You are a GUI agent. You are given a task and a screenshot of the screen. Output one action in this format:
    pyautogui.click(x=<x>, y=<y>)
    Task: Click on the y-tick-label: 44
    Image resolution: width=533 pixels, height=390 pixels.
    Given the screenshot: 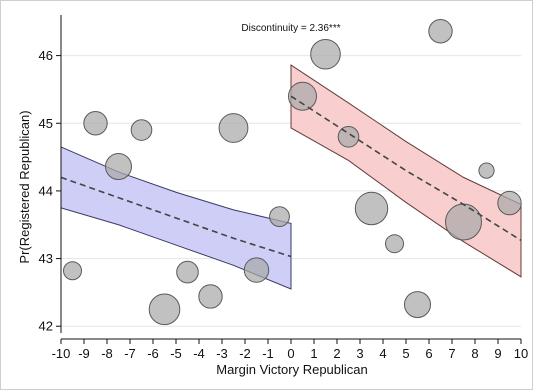 What is the action you would take?
    pyautogui.click(x=46, y=190)
    